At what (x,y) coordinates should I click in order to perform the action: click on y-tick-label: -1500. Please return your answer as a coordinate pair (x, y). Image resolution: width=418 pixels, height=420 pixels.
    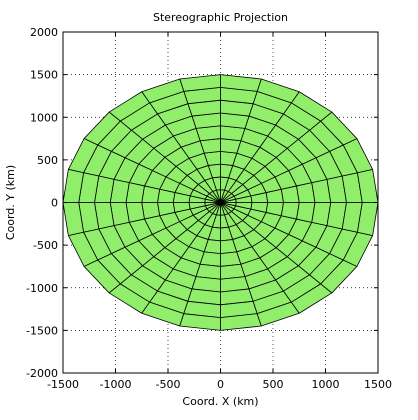
    Looking at the image, I should click on (42, 330).